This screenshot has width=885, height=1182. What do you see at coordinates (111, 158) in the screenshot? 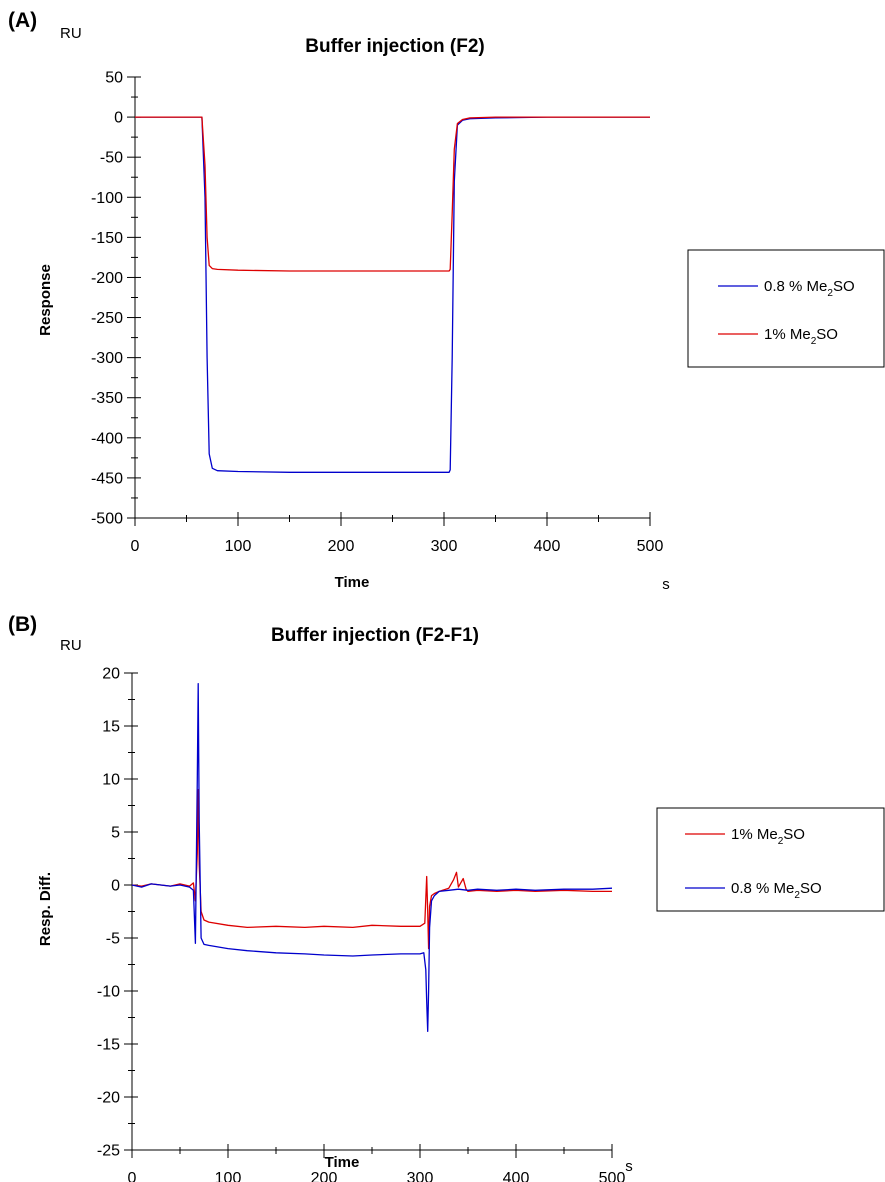
I see `y-tick-label: -50` at bounding box center [111, 158].